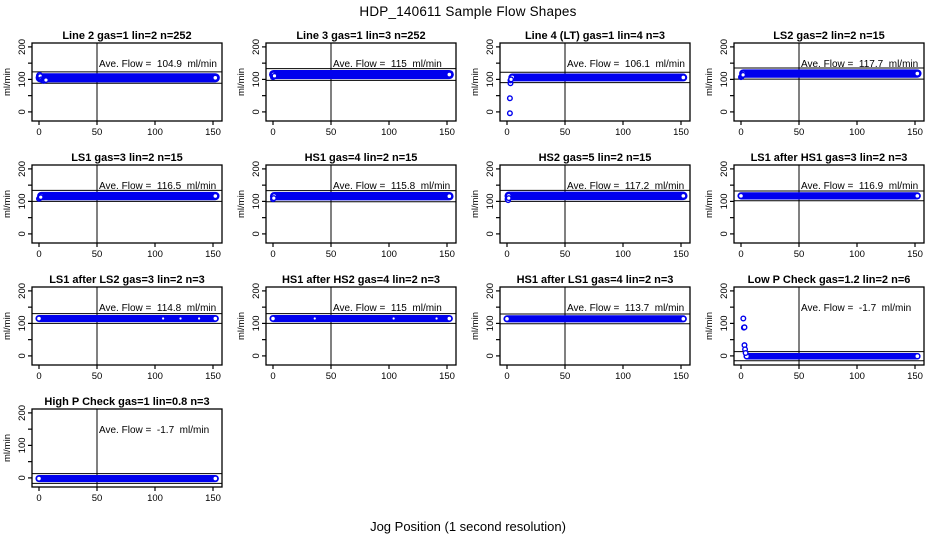 The height and width of the screenshot is (540, 936). What do you see at coordinates (595, 36) in the screenshot?
I see `subplot-title: Line 4 (LT) gas=1 lin=4 n=3` at bounding box center [595, 36].